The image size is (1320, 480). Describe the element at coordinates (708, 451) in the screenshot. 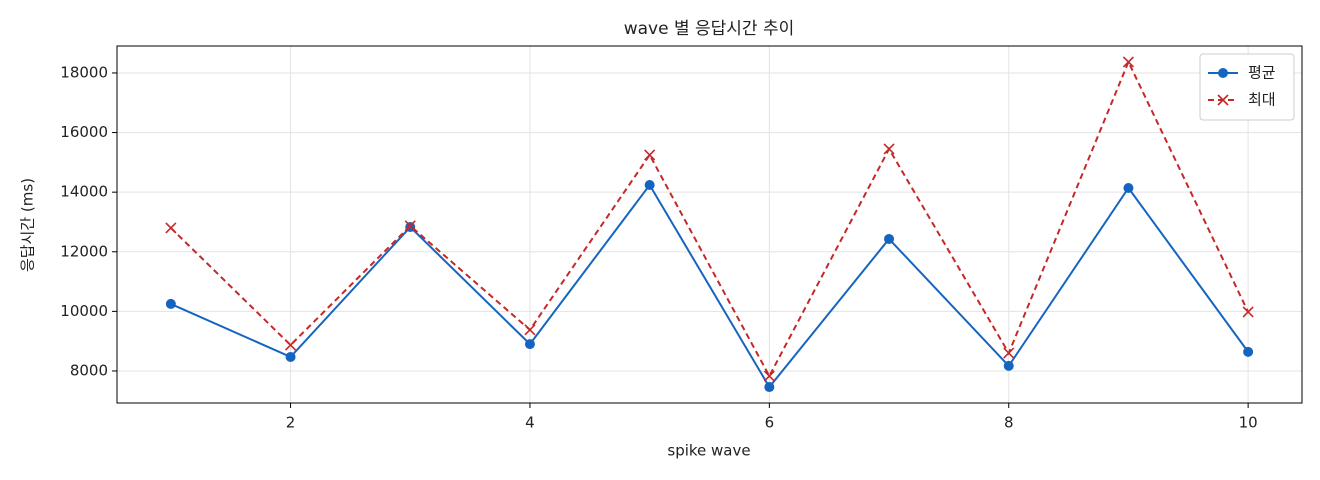

I see `x-axis-label: spike wave` at that location.